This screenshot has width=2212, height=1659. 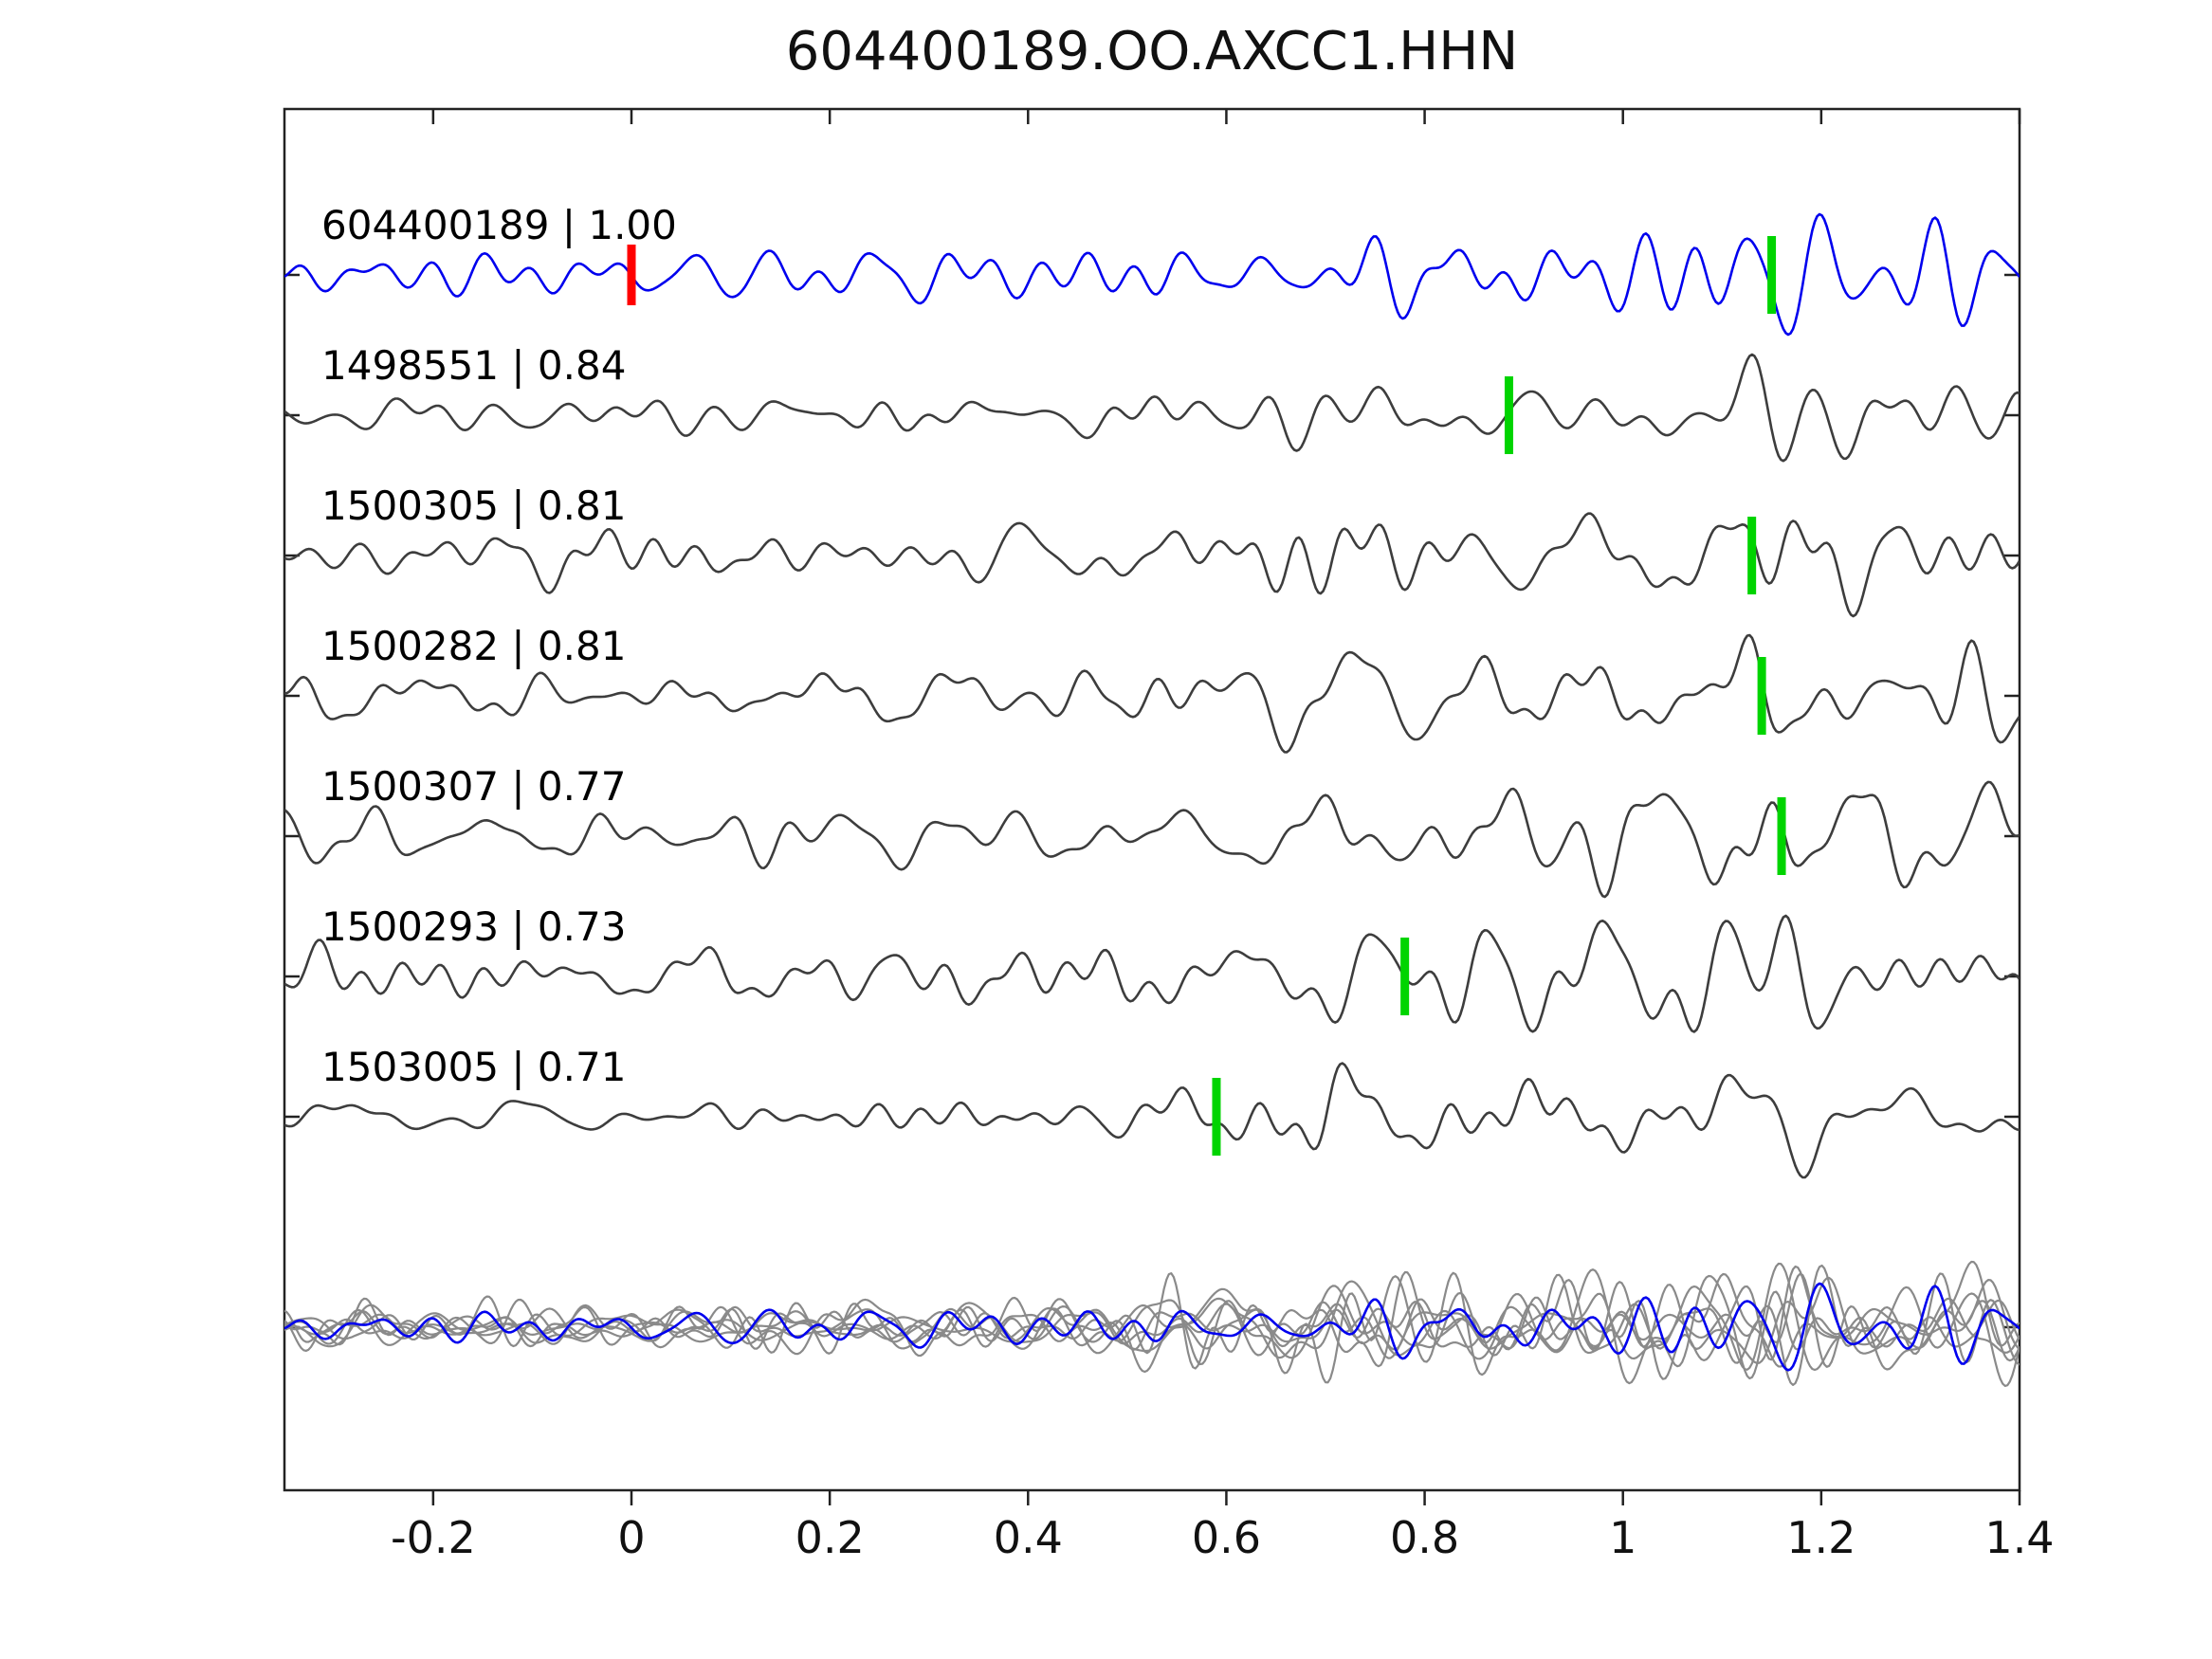 I want to click on trace-label-1500307: 1500307 | 0.77, so click(x=473, y=786).